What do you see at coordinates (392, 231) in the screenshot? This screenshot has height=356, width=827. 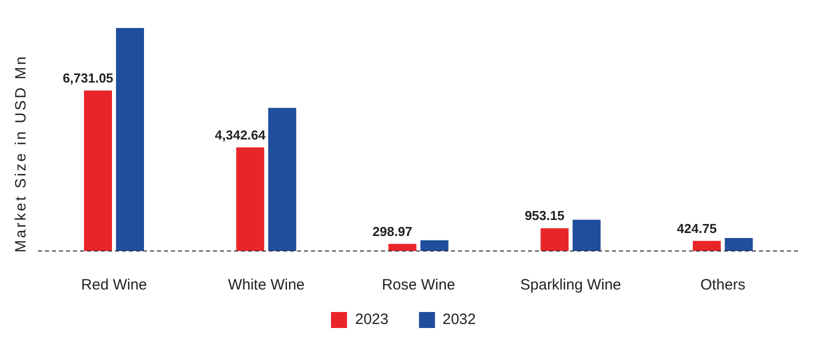 I see `data-label: 298.97` at bounding box center [392, 231].